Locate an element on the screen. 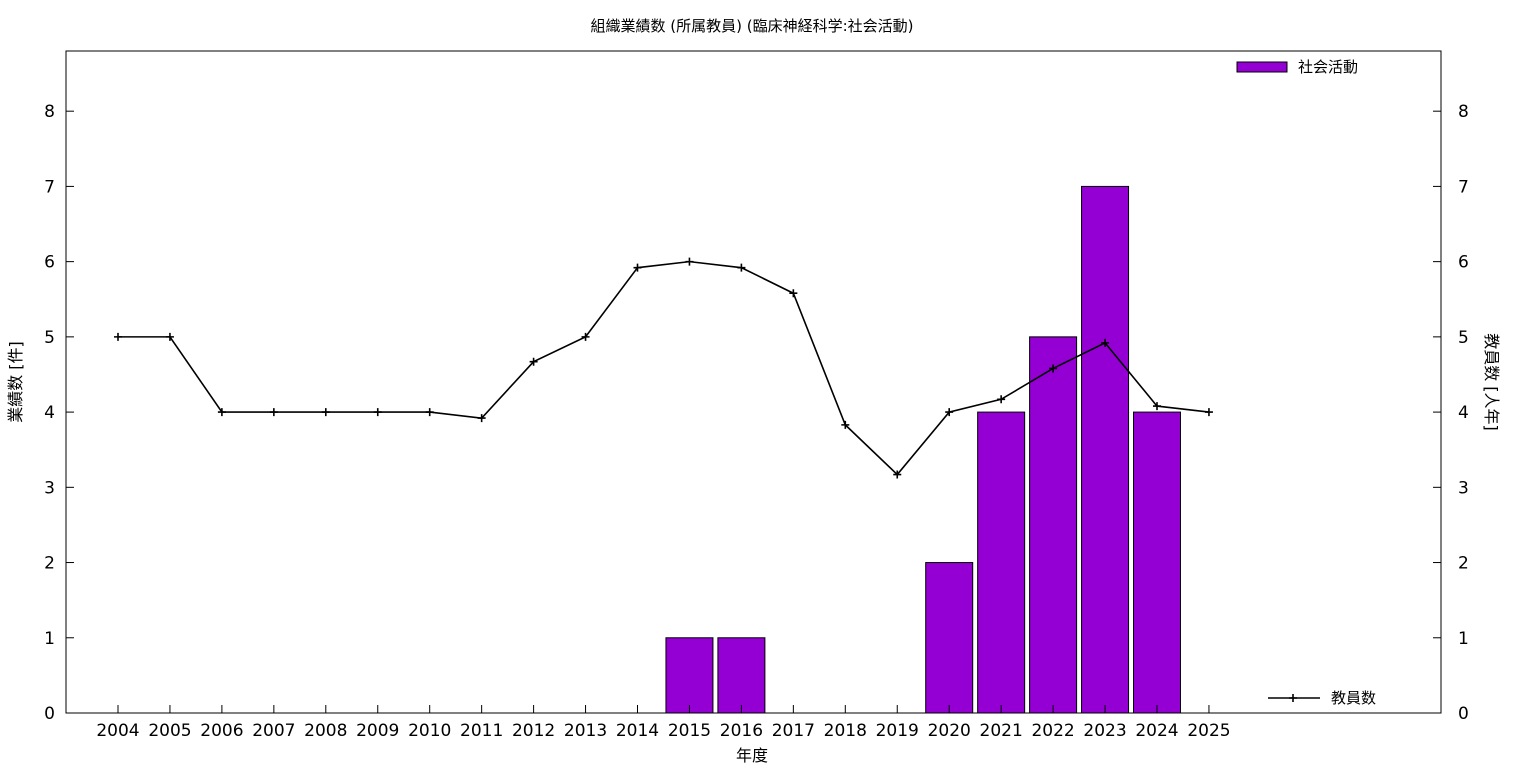 Image resolution: width=1536 pixels, height=768 pixels. y-tick-label: 8 is located at coordinates (49, 112).